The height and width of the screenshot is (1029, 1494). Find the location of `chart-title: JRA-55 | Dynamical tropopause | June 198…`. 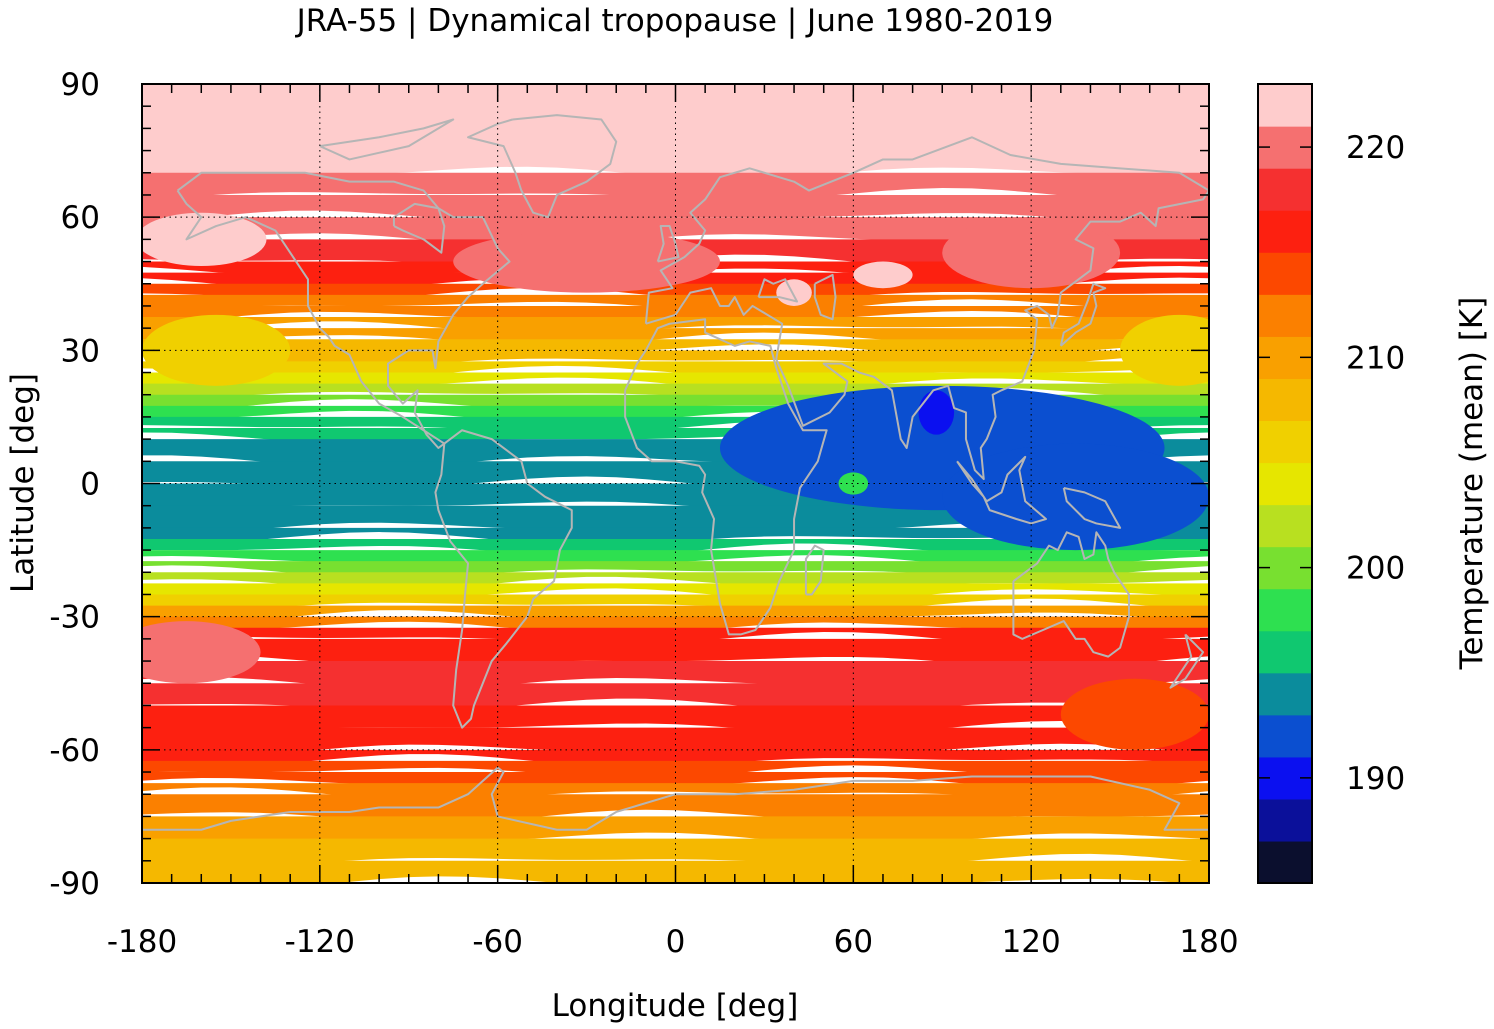

chart-title: JRA-55 | Dynamical tropopause | June 198… is located at coordinates (674, 21).